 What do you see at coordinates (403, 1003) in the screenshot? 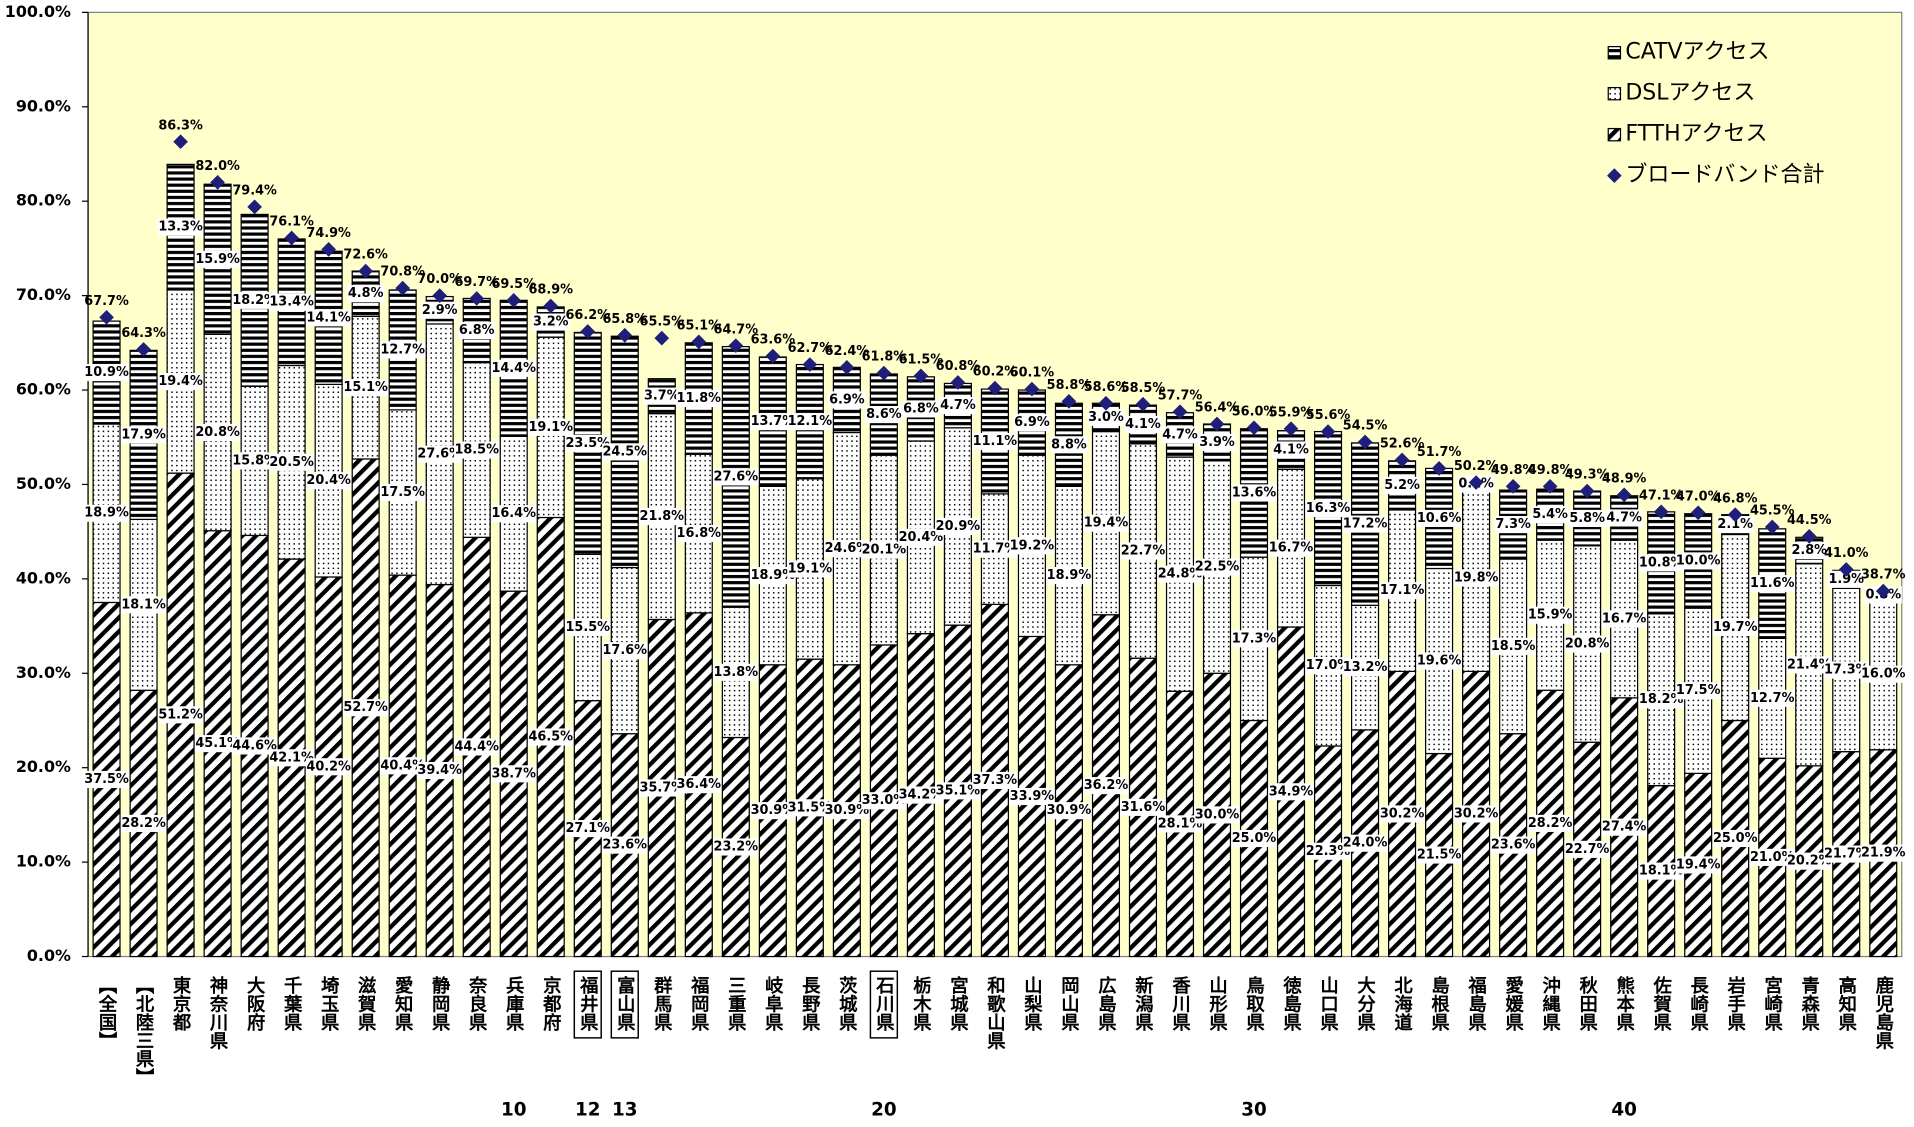
I see `x-tick-label: 愛知県` at bounding box center [403, 1003].